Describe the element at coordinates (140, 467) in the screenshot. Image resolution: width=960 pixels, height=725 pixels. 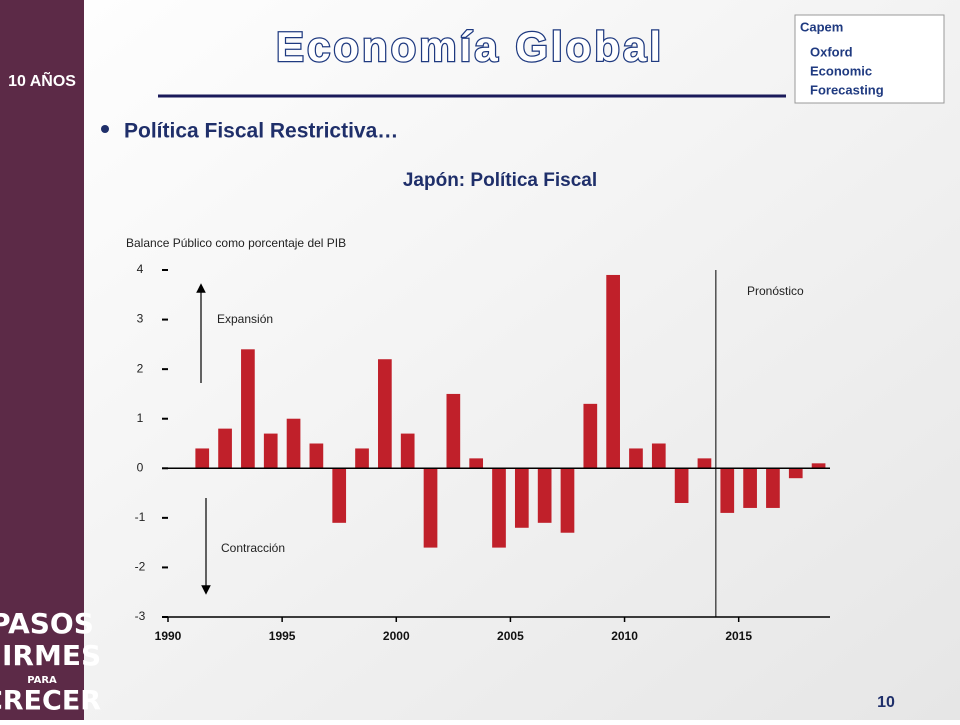
I see `y-tick-label: 0` at that location.